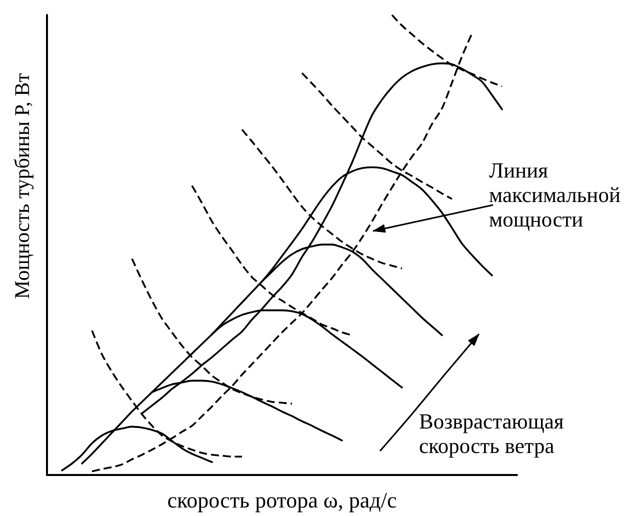 The width and height of the screenshot is (625, 516). Describe the element at coordinates (554, 195) in the screenshot. I see `annotation: Линия максимальной мощности` at that location.